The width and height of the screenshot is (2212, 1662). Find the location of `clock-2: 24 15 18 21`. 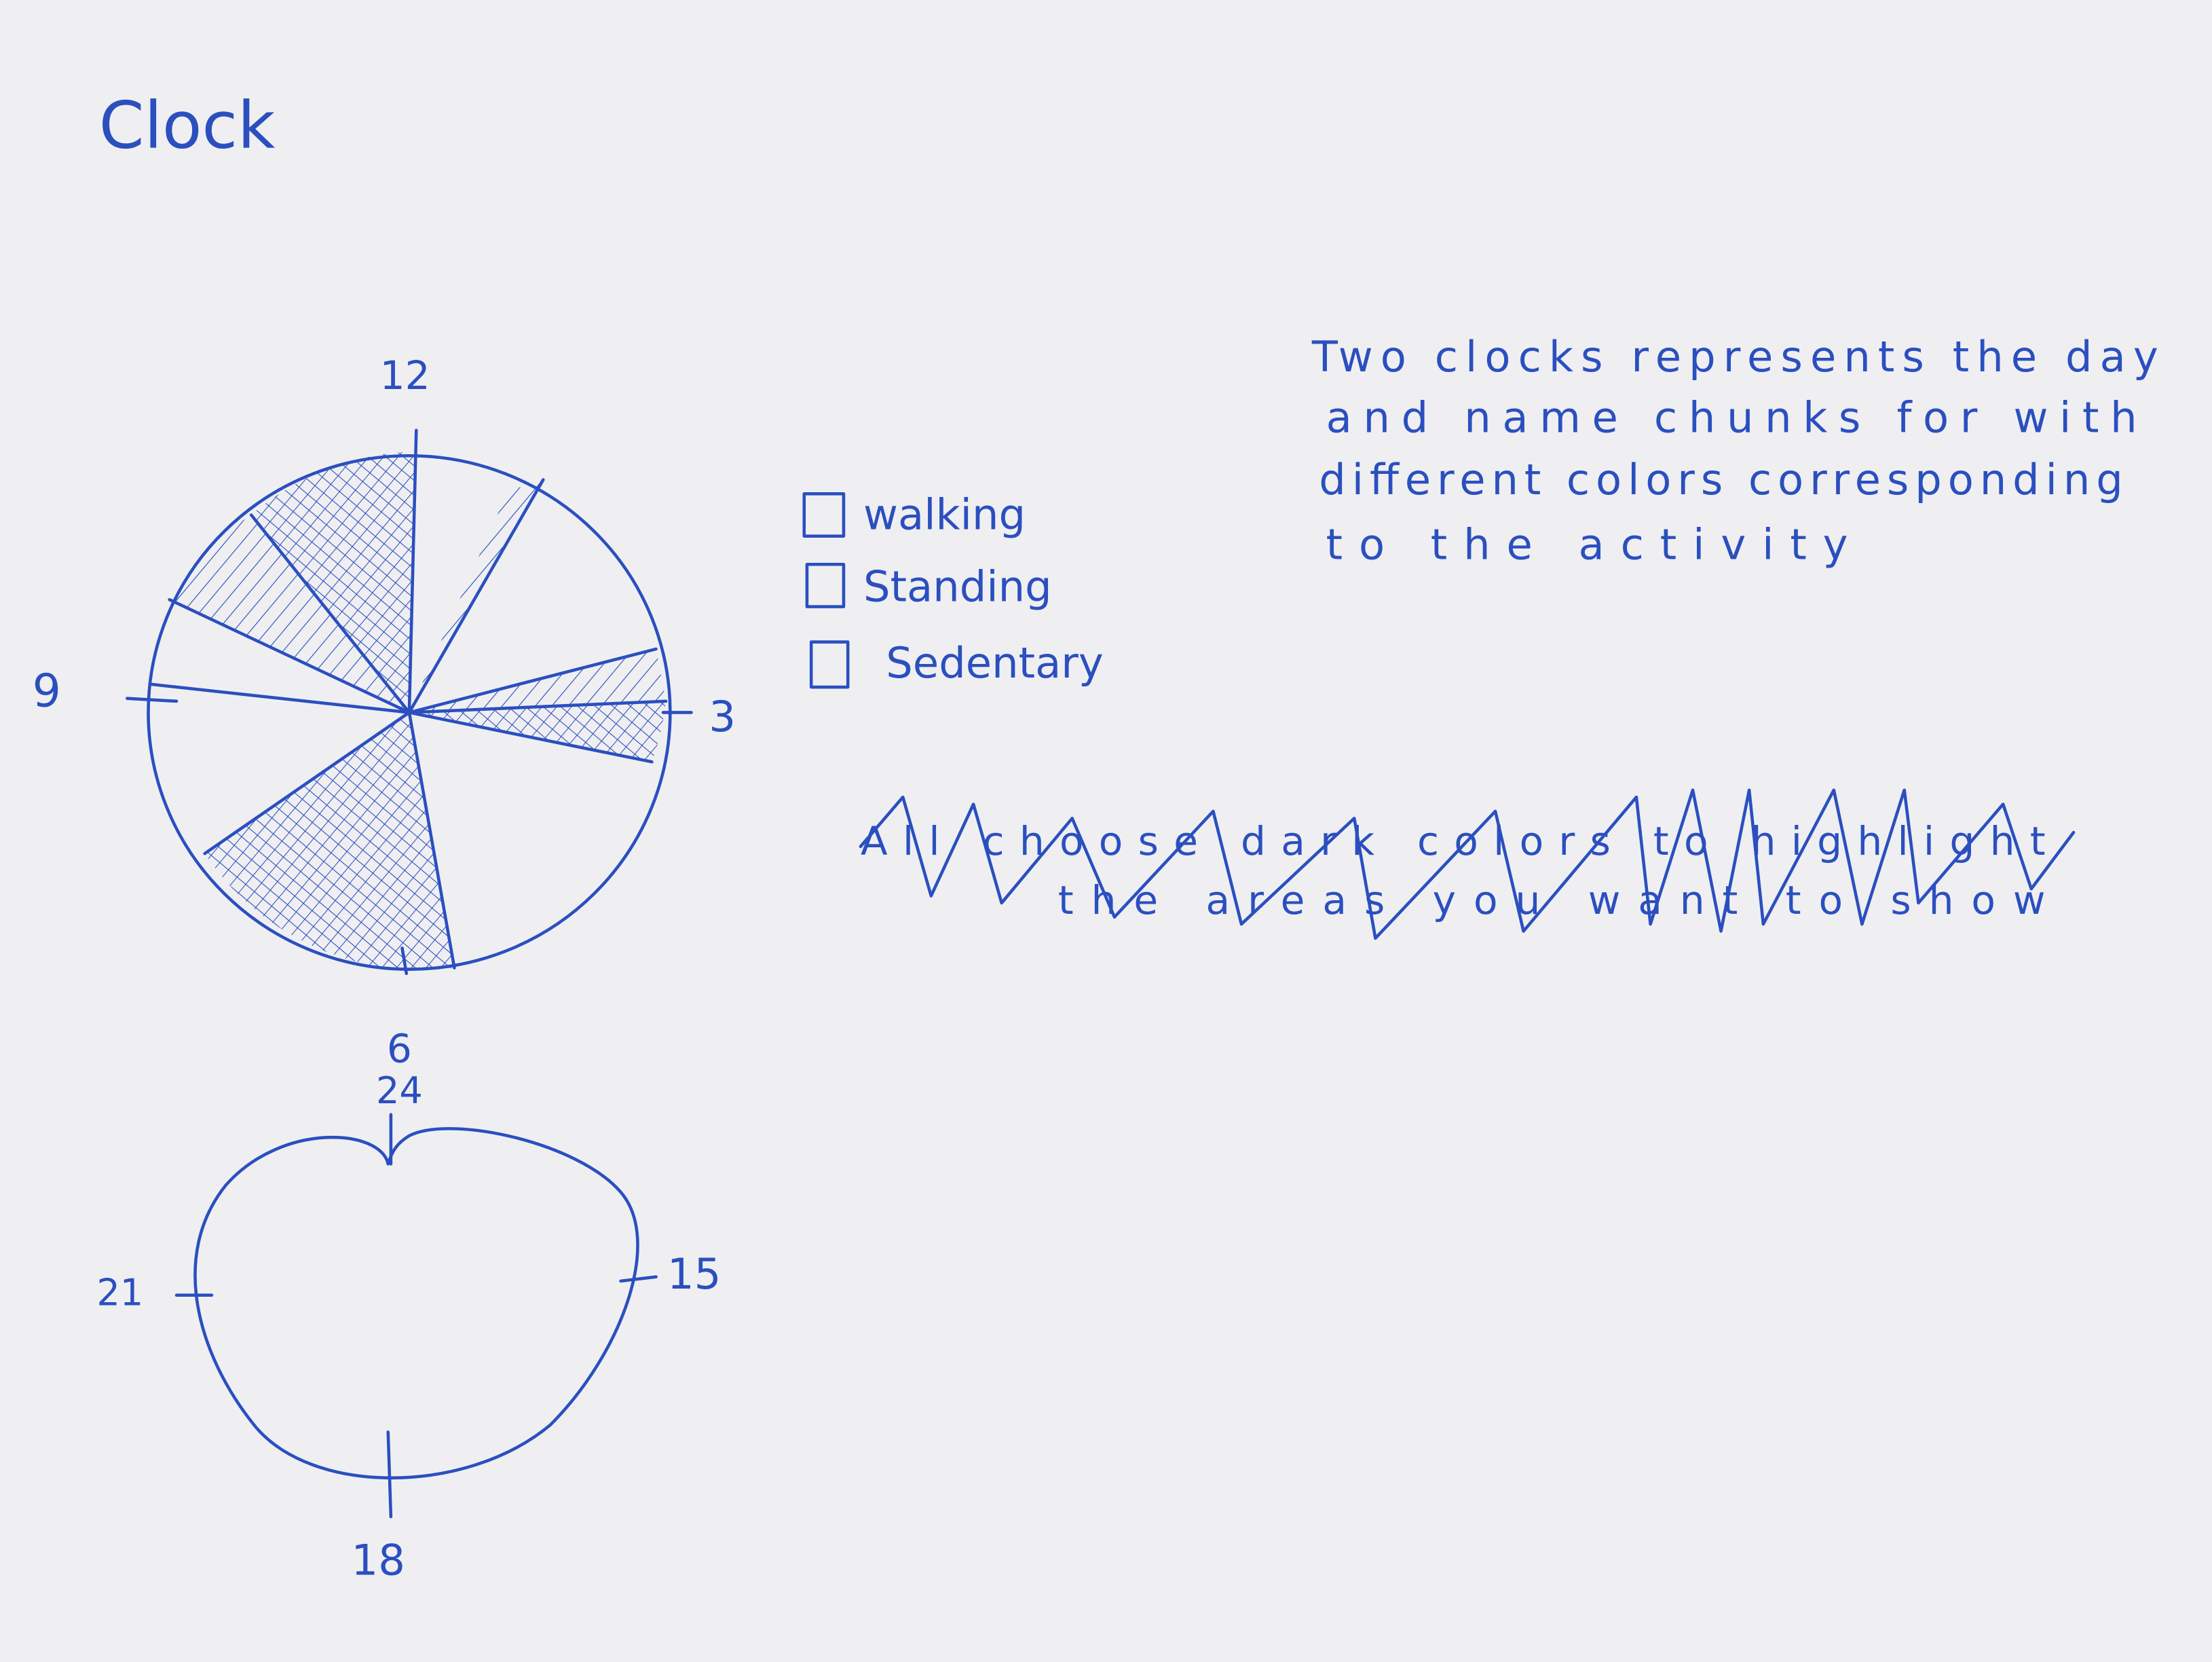

clock-2: 24 15 18 21 is located at coordinates (409, 1327).